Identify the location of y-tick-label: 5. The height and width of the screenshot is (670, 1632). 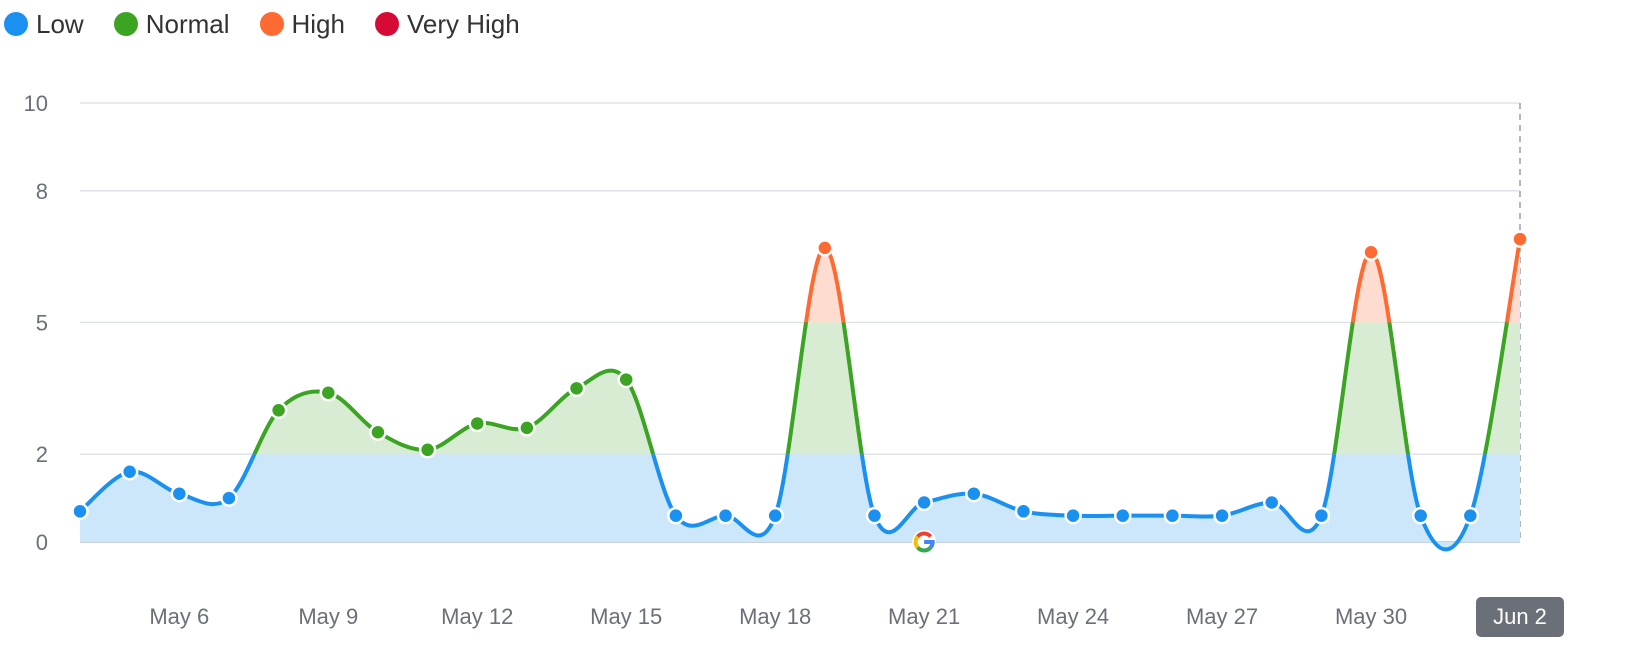
(42, 323).